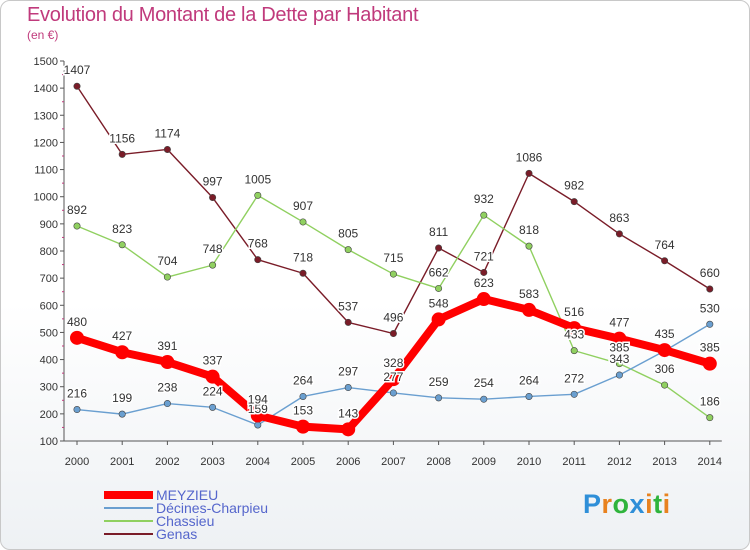 The image size is (750, 550). I want to click on data-label: 1174, so click(167, 133).